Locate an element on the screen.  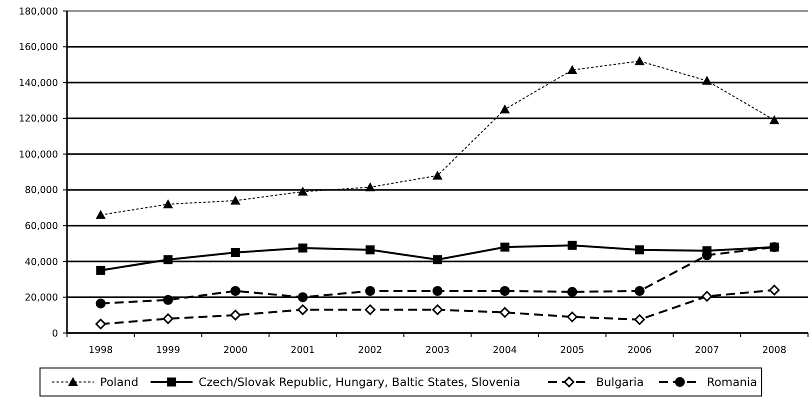
y-tick-label: 40,000 is located at coordinates (41, 262).